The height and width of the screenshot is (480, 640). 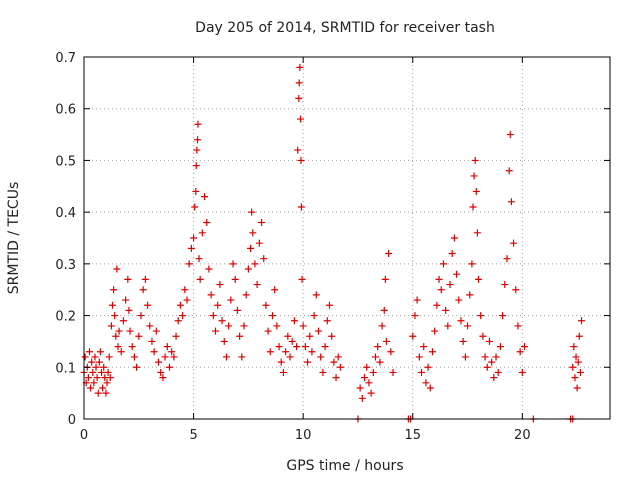 What do you see at coordinates (65, 110) in the screenshot?
I see `y-tick-label: 0.6` at bounding box center [65, 110].